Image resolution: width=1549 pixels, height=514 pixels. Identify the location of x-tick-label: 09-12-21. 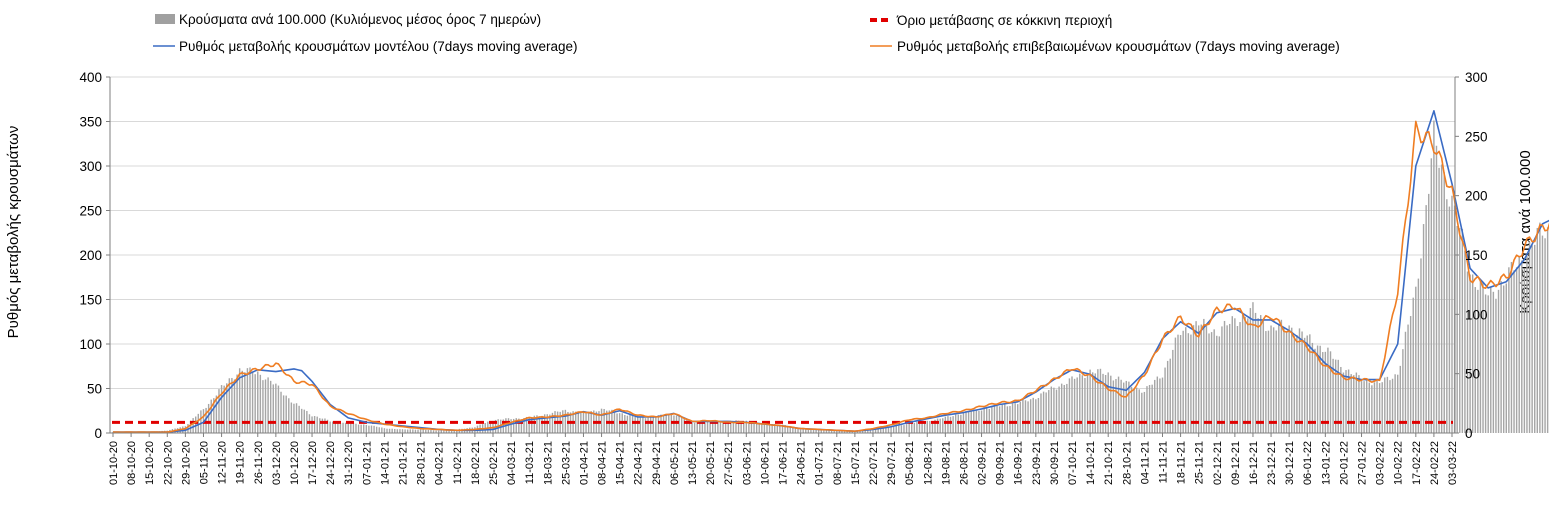
(1236, 463).